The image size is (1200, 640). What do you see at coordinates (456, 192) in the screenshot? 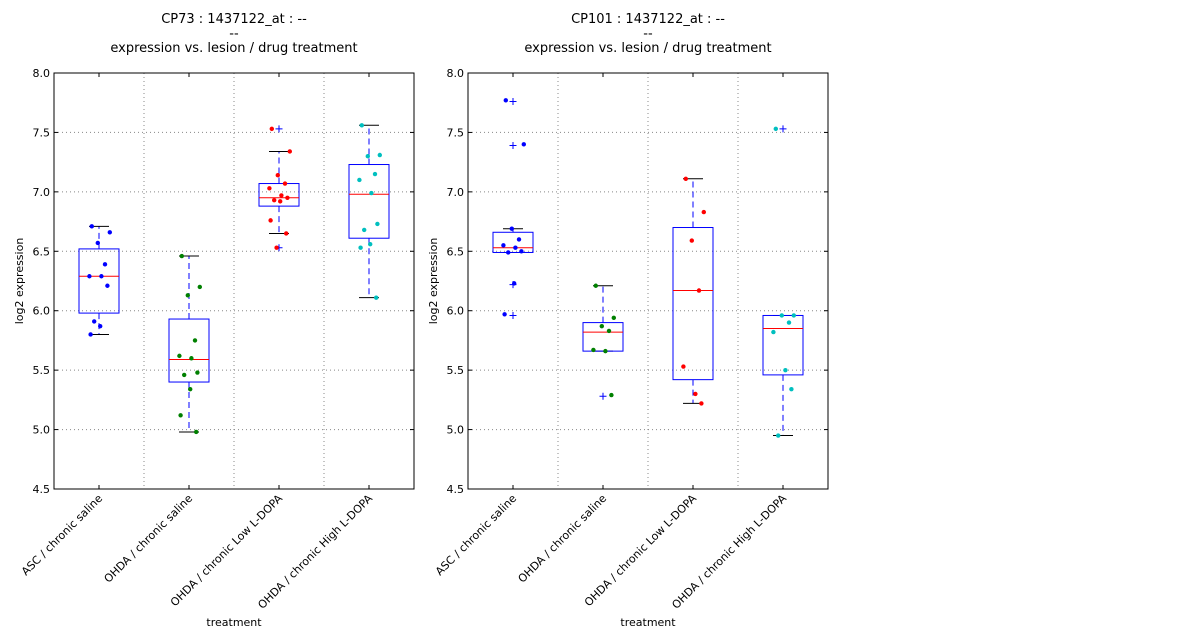
I see `y-tick-label: 7.0` at bounding box center [456, 192].